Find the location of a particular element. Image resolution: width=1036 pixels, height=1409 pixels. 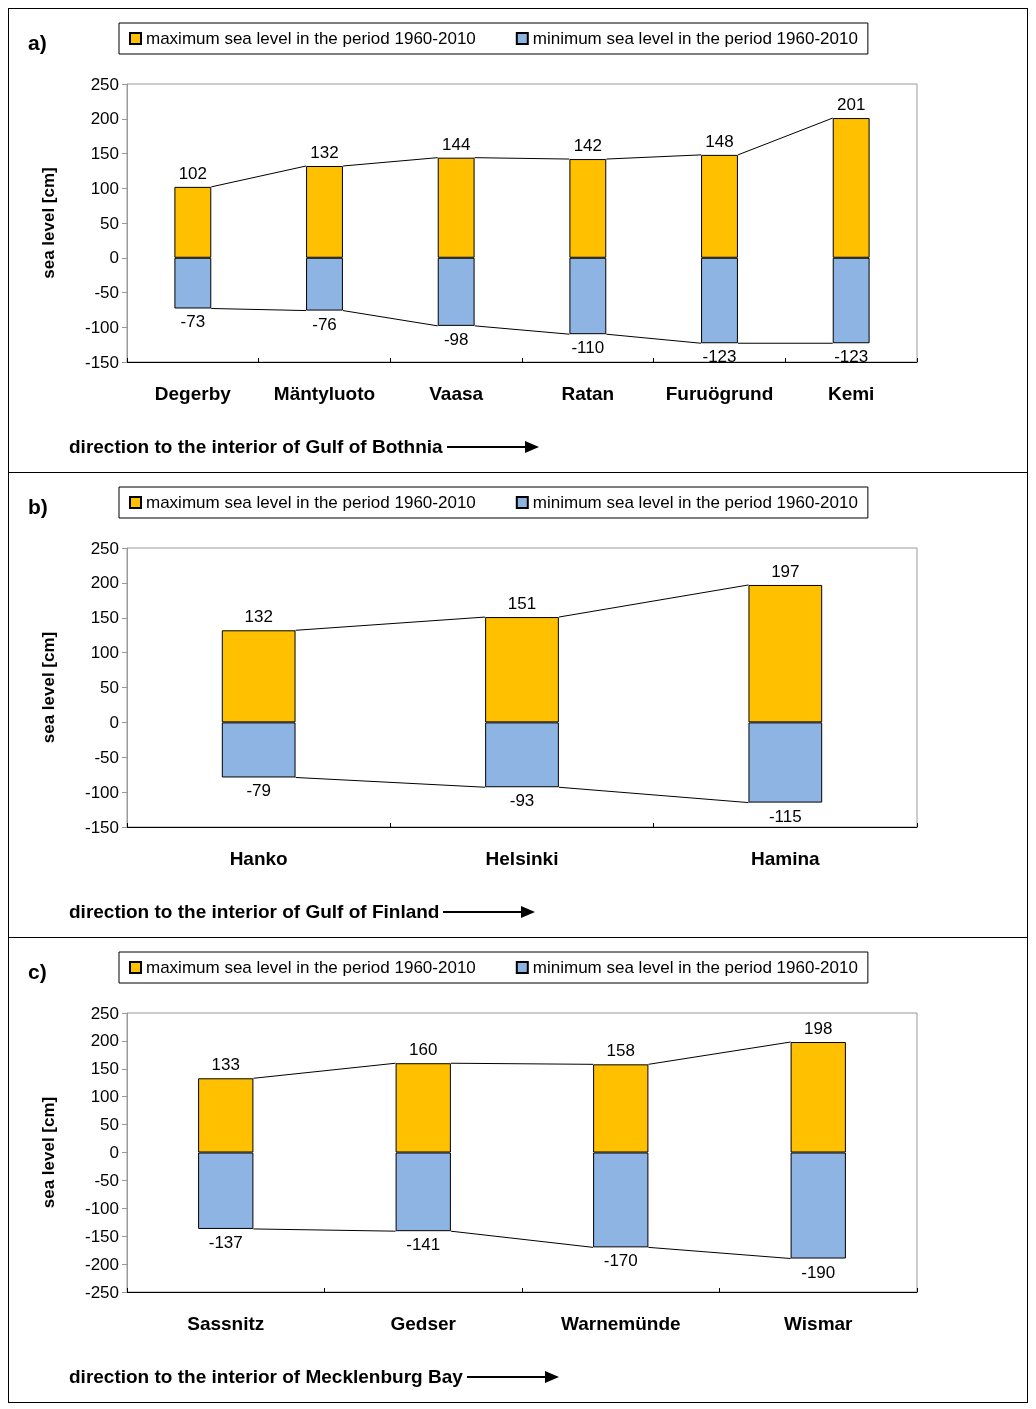

data-label: -79 is located at coordinates (258, 791).